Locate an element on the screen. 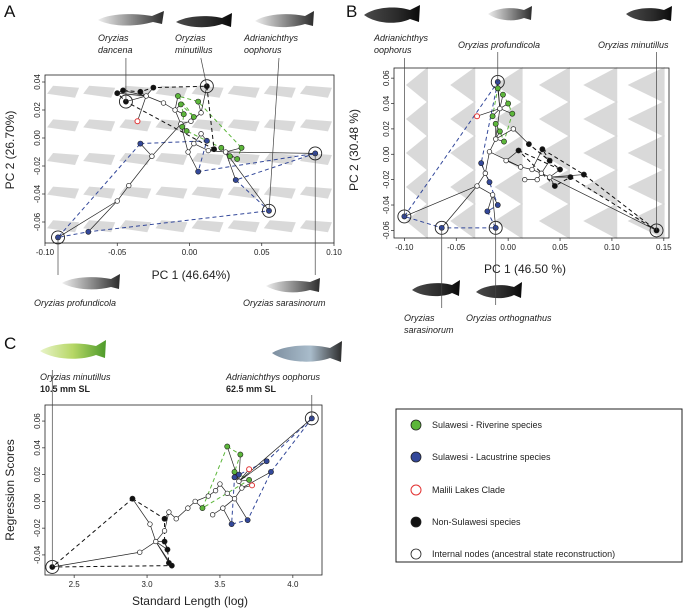  panel-a-top-label-3a: Adrianichthys is located at coordinates (271, 38).